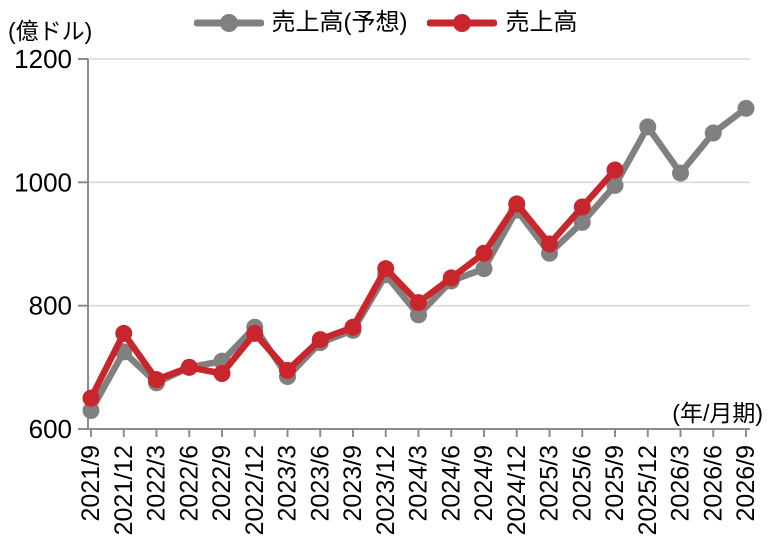 Image resolution: width=771 pixels, height=556 pixels. I want to click on legend-item-forecast: 売上高(予想), so click(300, 23).